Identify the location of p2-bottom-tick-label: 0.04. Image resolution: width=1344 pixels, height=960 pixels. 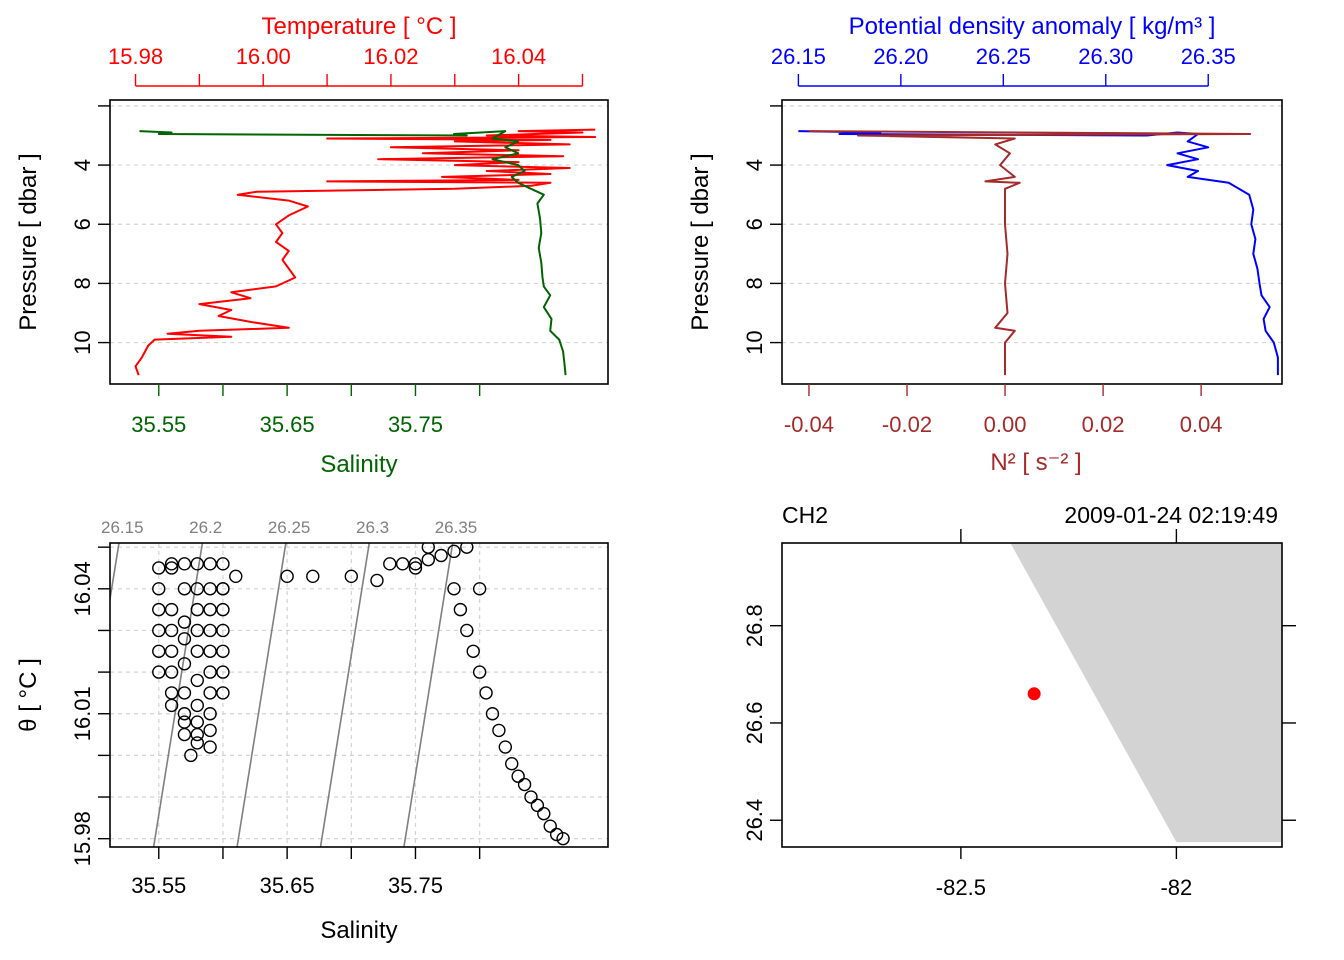
(1201, 424).